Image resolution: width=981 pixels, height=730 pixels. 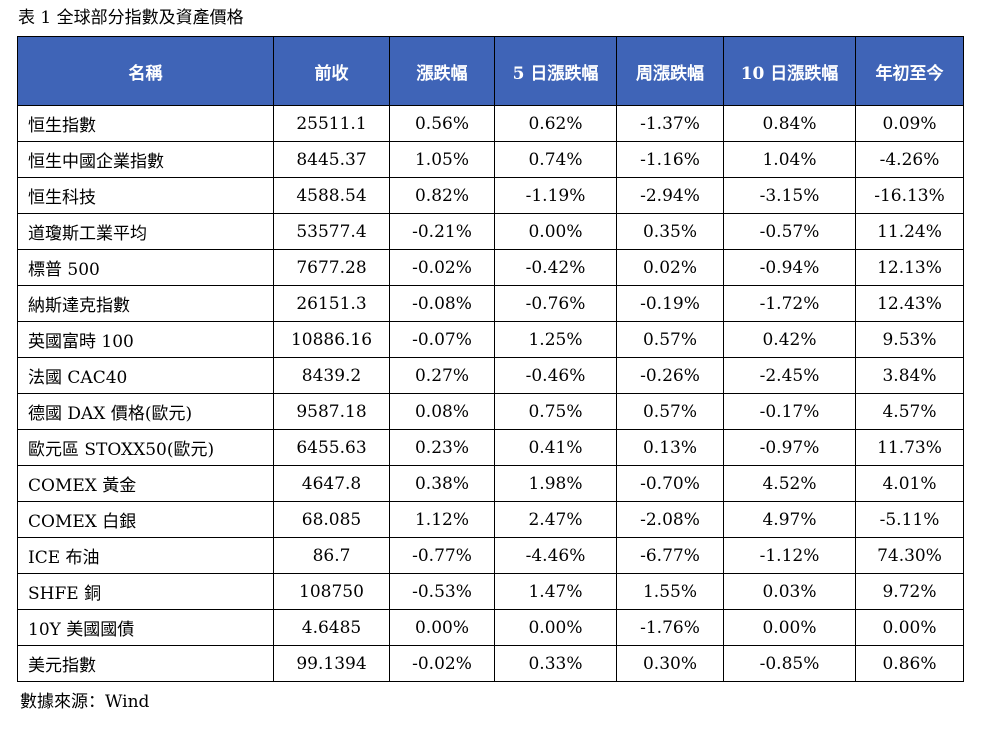 I want to click on change-5d-cell: 0.74%, so click(x=555, y=159).